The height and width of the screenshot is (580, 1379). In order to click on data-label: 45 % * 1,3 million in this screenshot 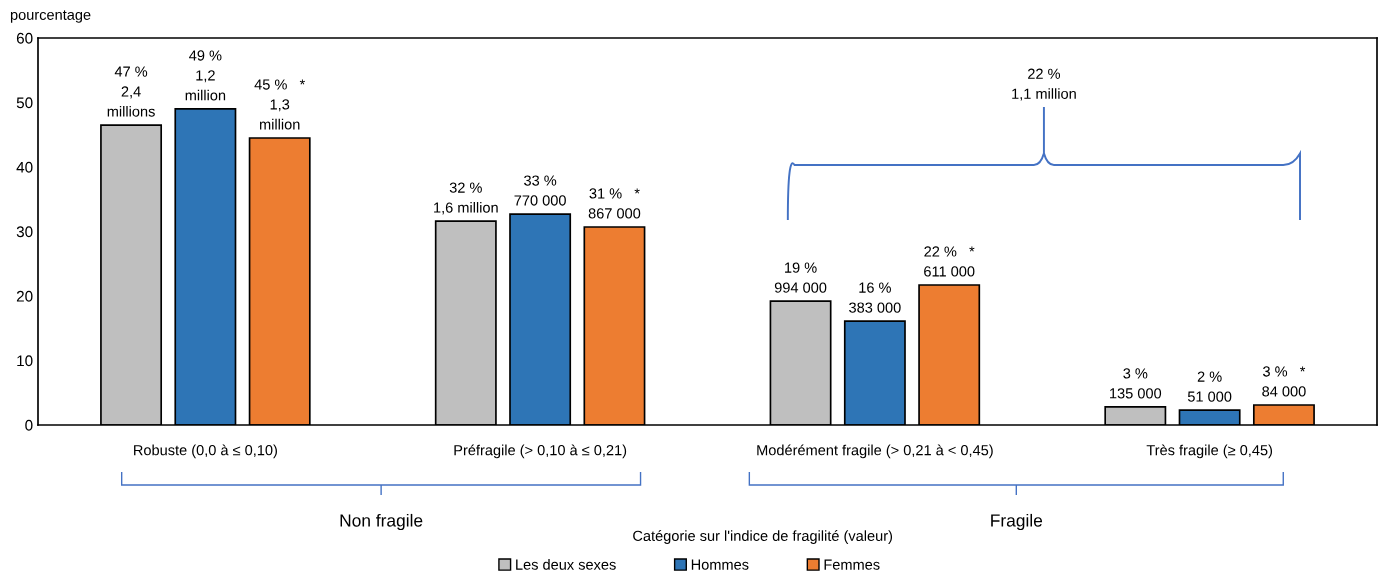, I will do `click(279, 104)`.